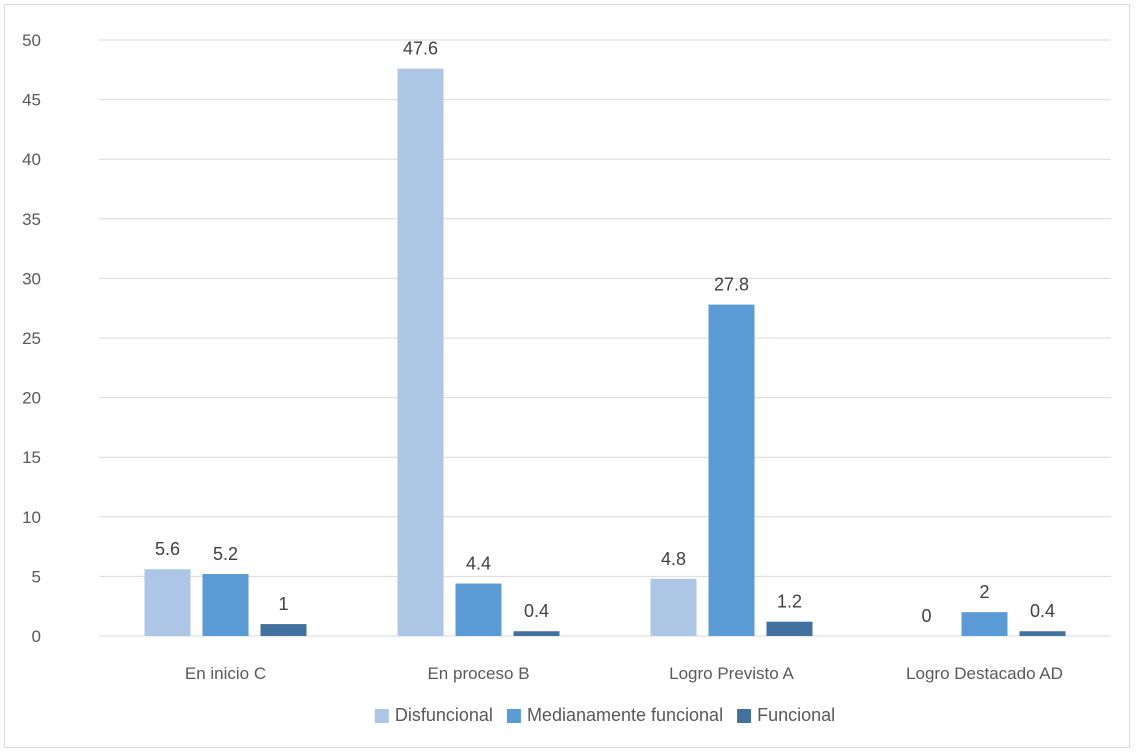 This screenshot has height=754, width=1136. I want to click on data-label: 27.8, so click(731, 285).